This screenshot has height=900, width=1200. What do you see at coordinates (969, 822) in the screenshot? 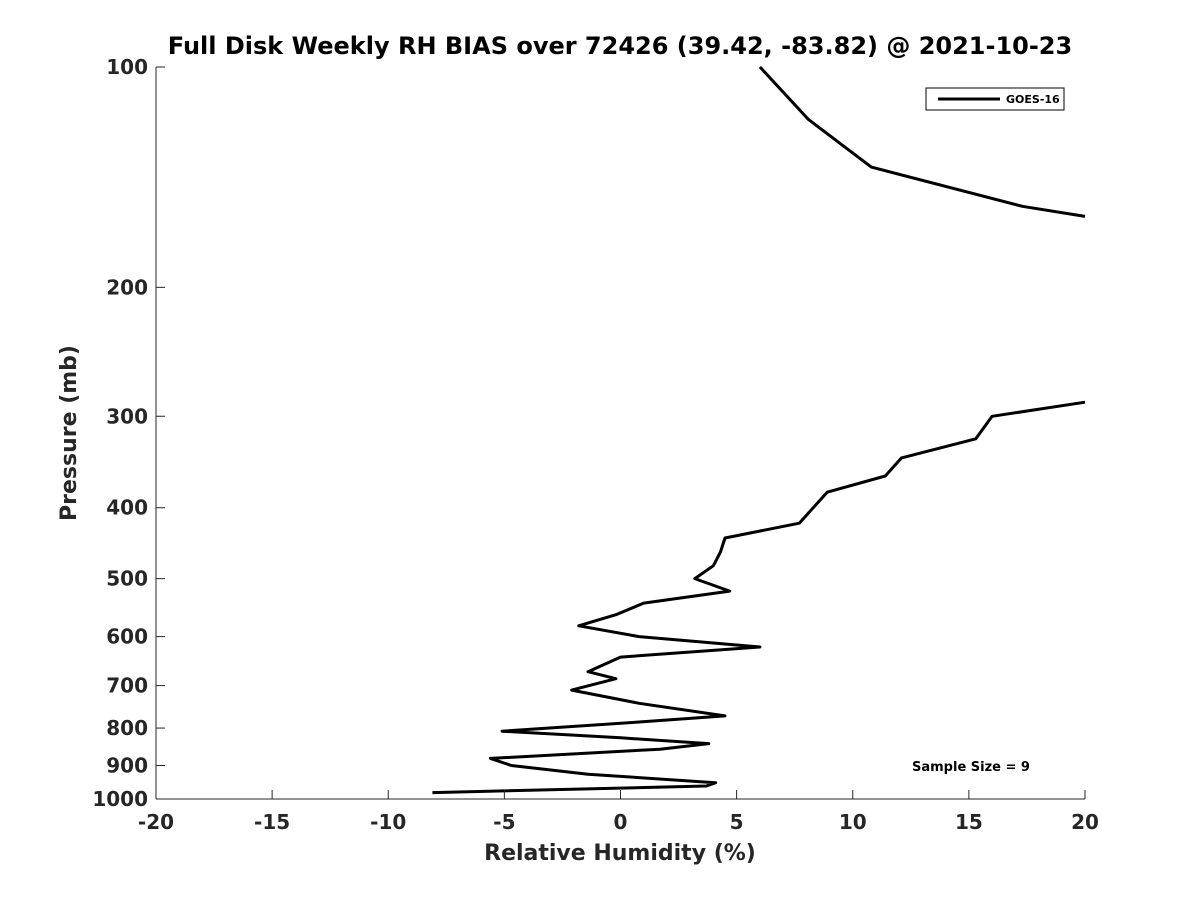
I see `x-tick-label: 15` at bounding box center [969, 822].